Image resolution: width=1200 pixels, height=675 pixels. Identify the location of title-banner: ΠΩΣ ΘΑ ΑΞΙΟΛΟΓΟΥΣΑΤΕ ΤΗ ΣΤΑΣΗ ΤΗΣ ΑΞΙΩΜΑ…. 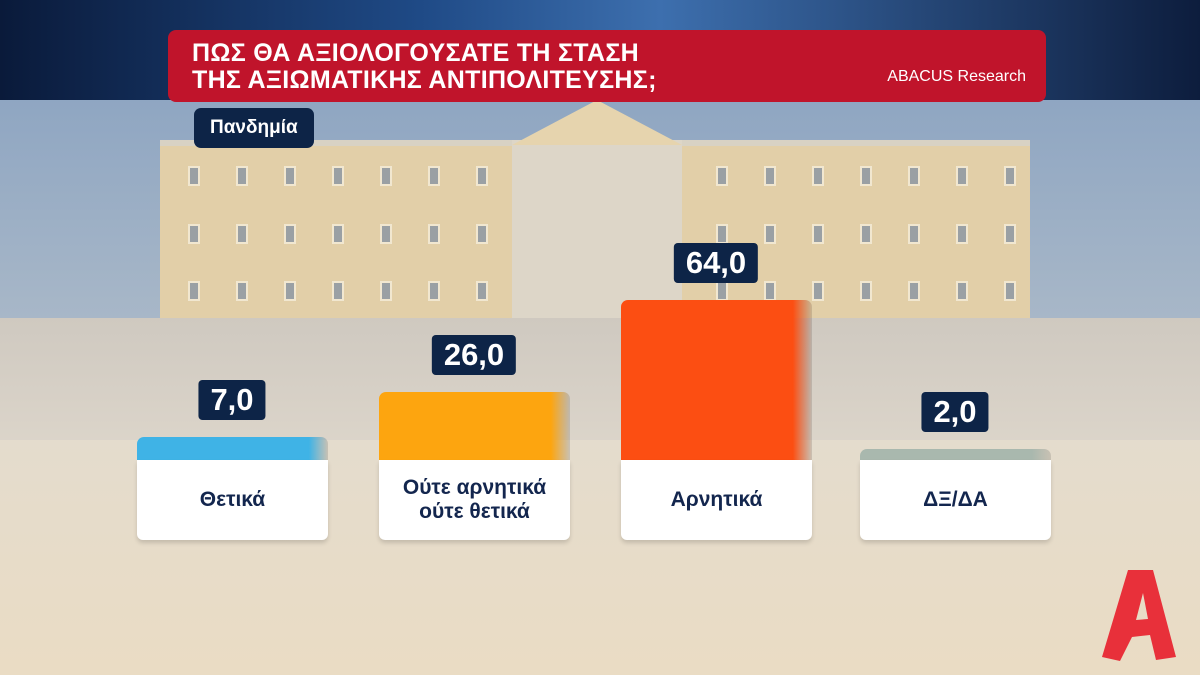
(607, 66).